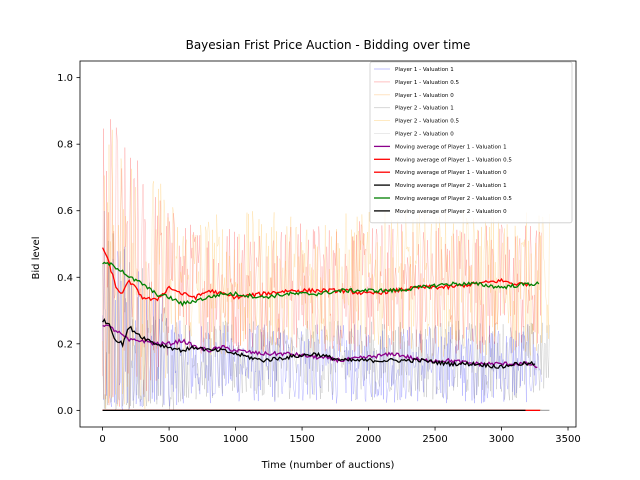 The image size is (640, 480). What do you see at coordinates (567, 439) in the screenshot?
I see `x-tick-label: 3500` at bounding box center [567, 439].